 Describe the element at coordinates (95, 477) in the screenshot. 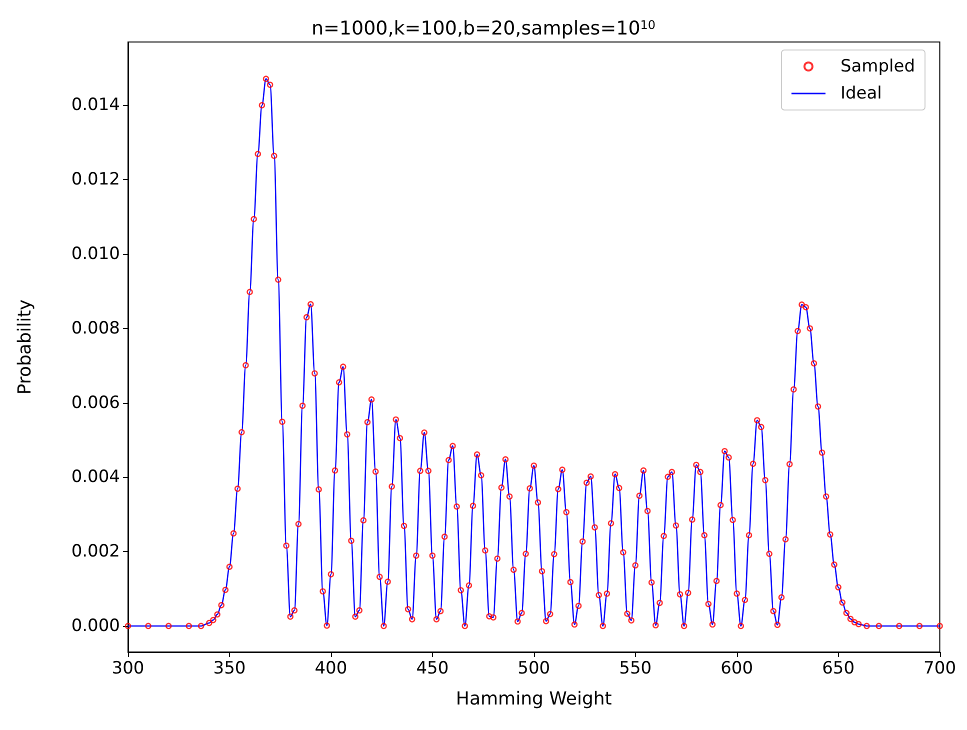

I see `y-tick-label: 0.004` at that location.